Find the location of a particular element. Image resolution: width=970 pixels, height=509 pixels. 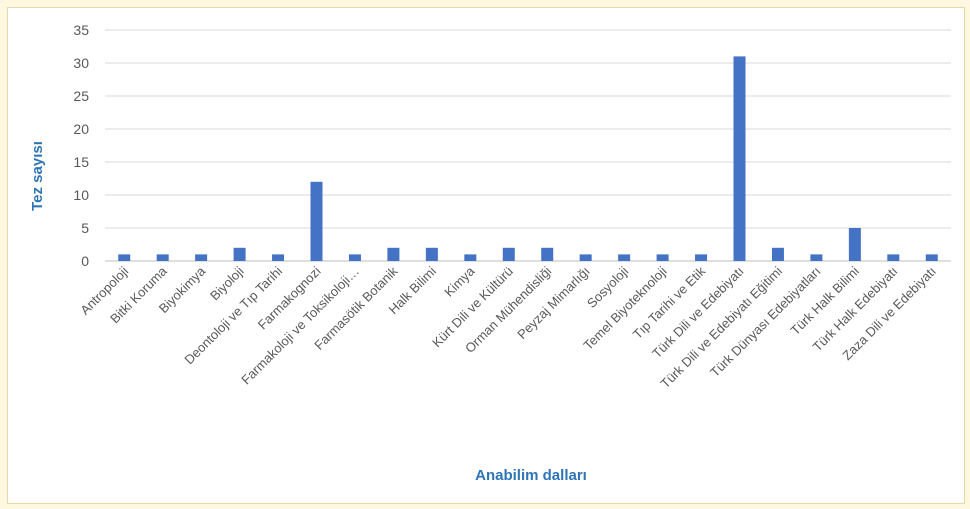

y-tick-label: 30 is located at coordinates (81, 63).